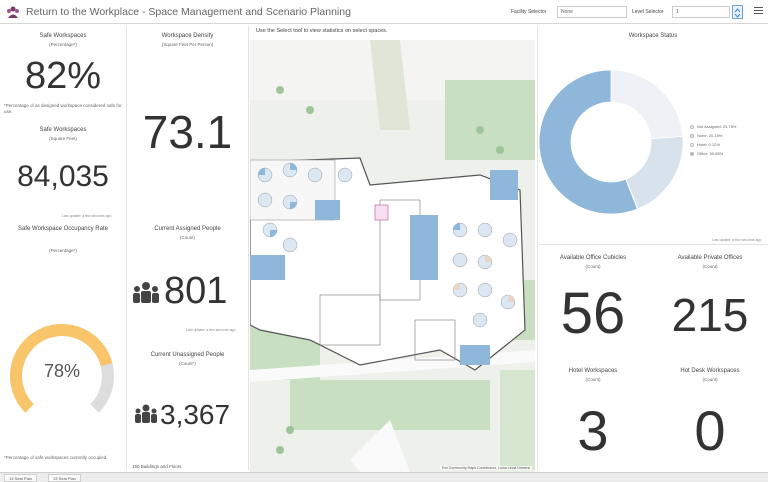 The image size is (768, 482). What do you see at coordinates (758, 11) in the screenshot?
I see `menu-icon` at bounding box center [758, 11].